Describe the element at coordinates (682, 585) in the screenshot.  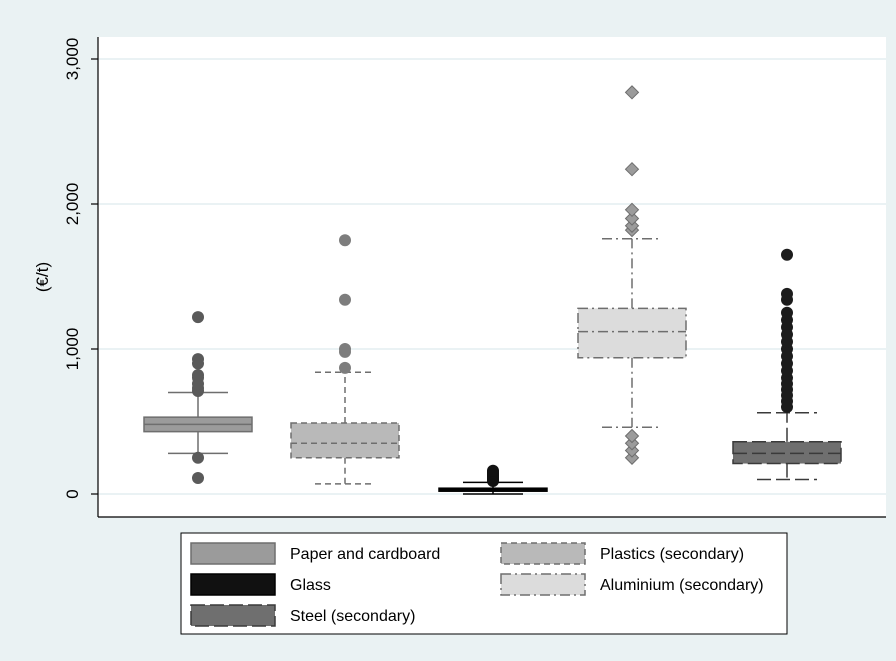
I see `legend-label: Aluminium (secondary)` at that location.